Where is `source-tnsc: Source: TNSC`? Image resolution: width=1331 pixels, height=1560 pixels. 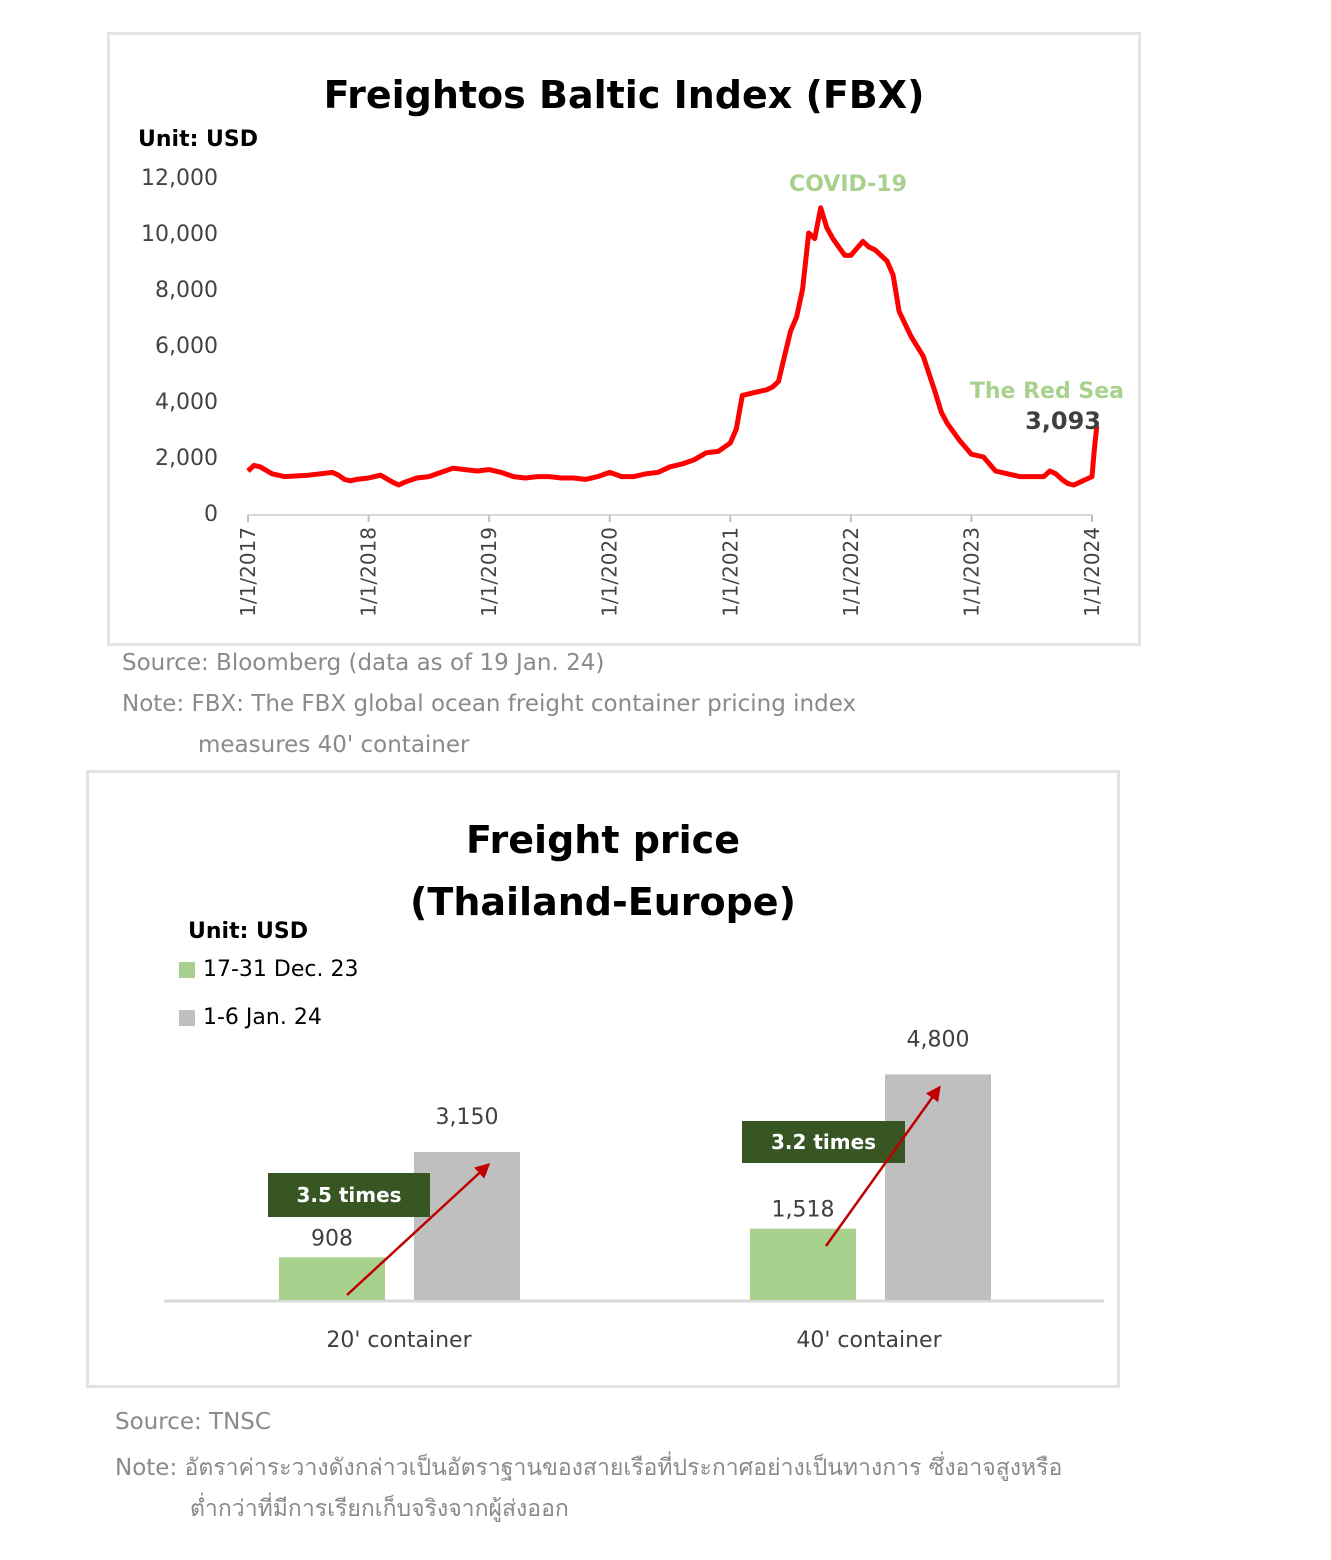 source-tnsc: Source: TNSC is located at coordinates (193, 1422).